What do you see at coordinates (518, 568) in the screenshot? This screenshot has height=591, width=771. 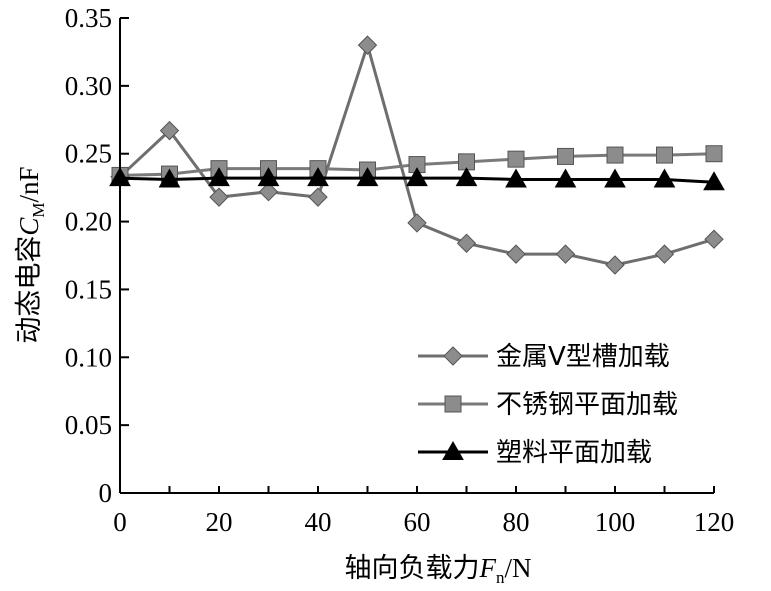 I see `x-axis-label-unit: /N` at bounding box center [518, 568].